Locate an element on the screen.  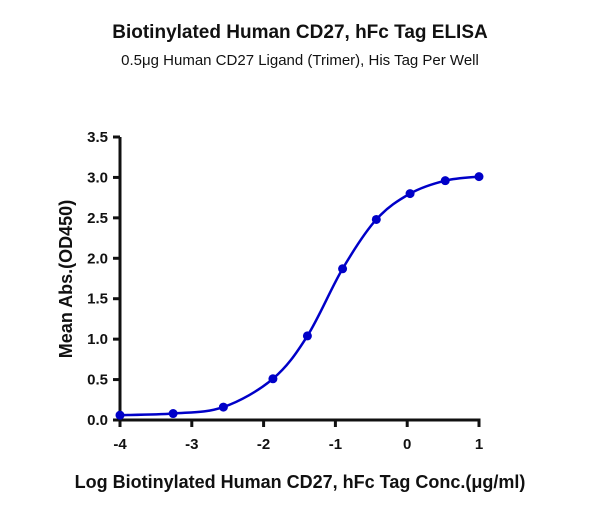
x-tick-label: -1 is located at coordinates (335, 444).